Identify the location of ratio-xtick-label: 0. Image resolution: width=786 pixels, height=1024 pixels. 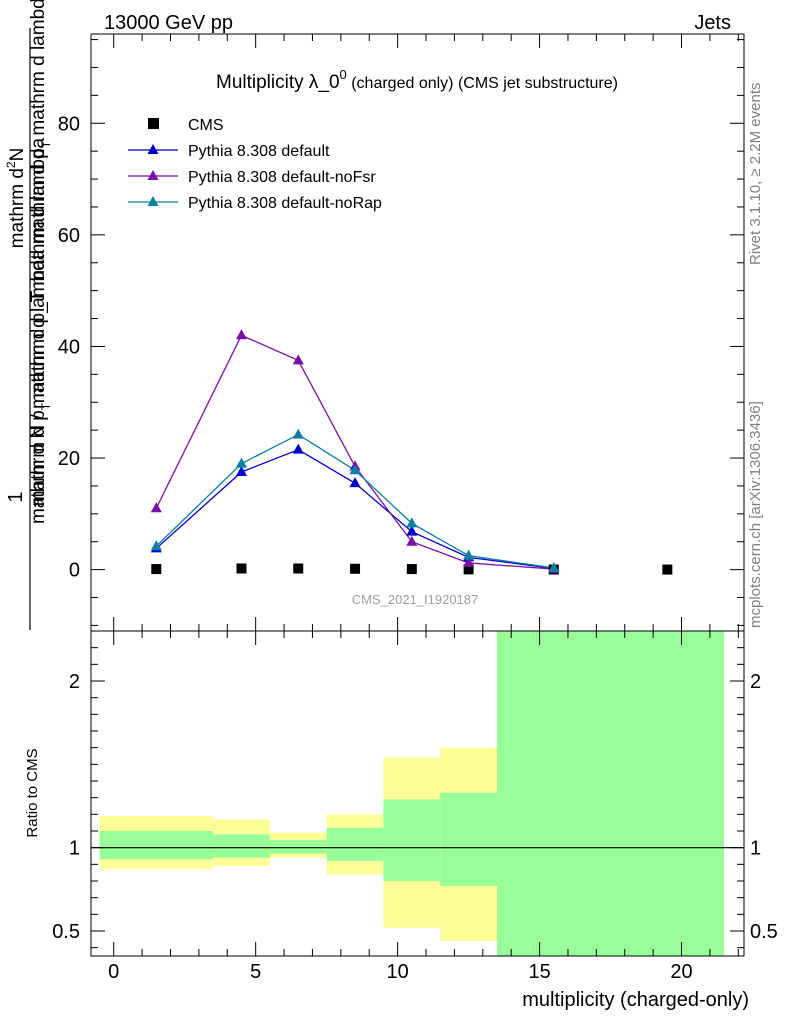
(113, 972).